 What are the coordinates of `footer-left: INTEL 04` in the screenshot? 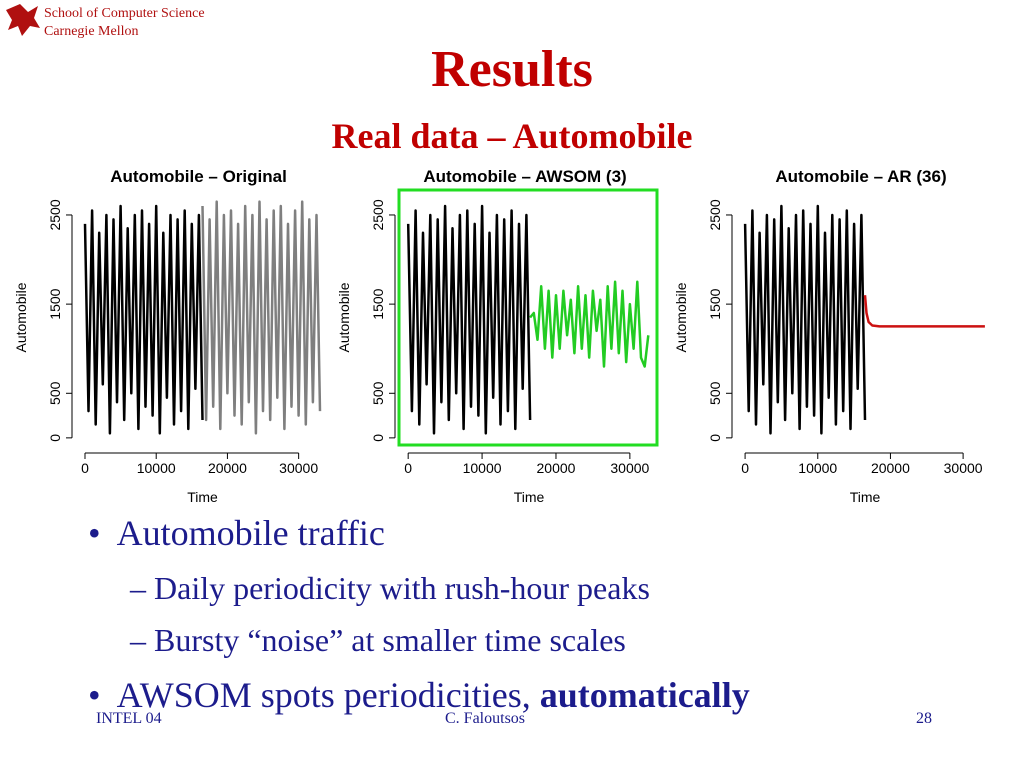 It's located at (129, 718).